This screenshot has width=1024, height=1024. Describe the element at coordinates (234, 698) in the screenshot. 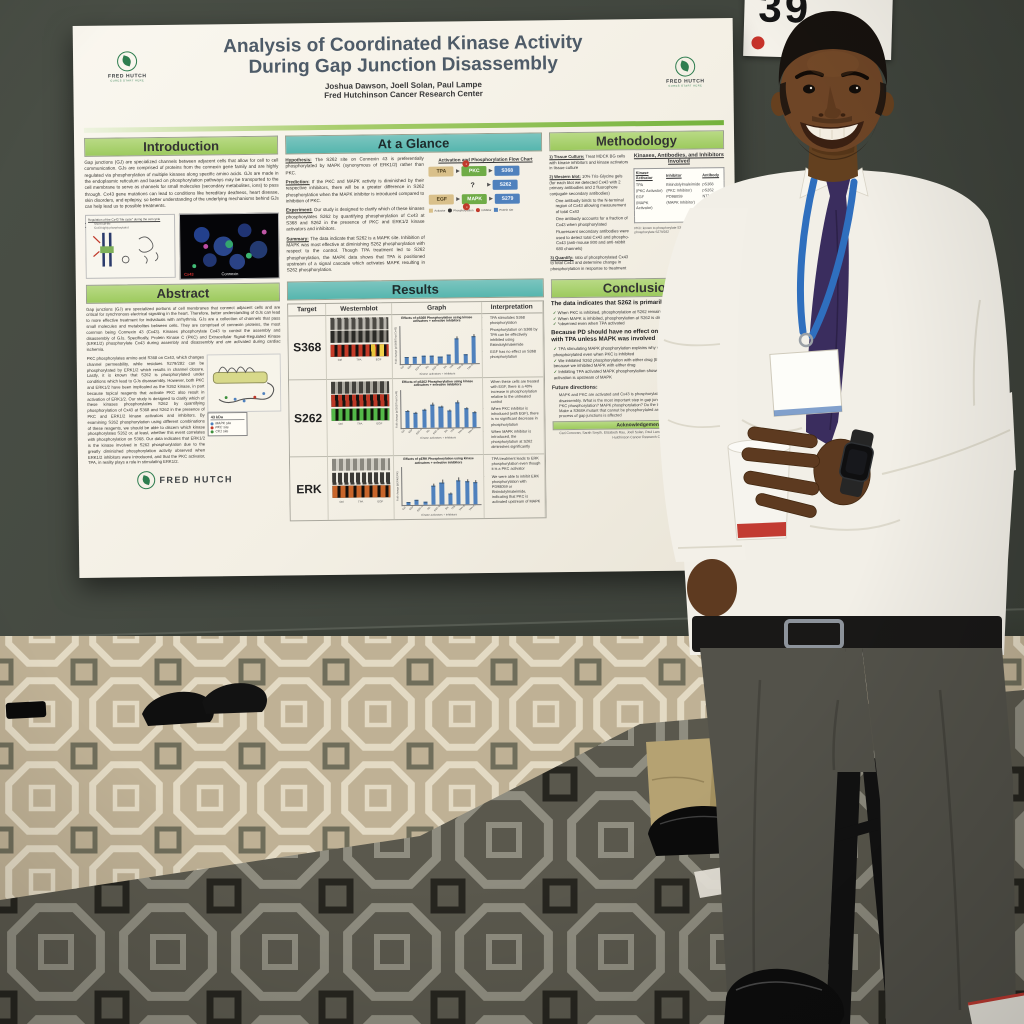

I see `shoe-under-board-right` at that location.